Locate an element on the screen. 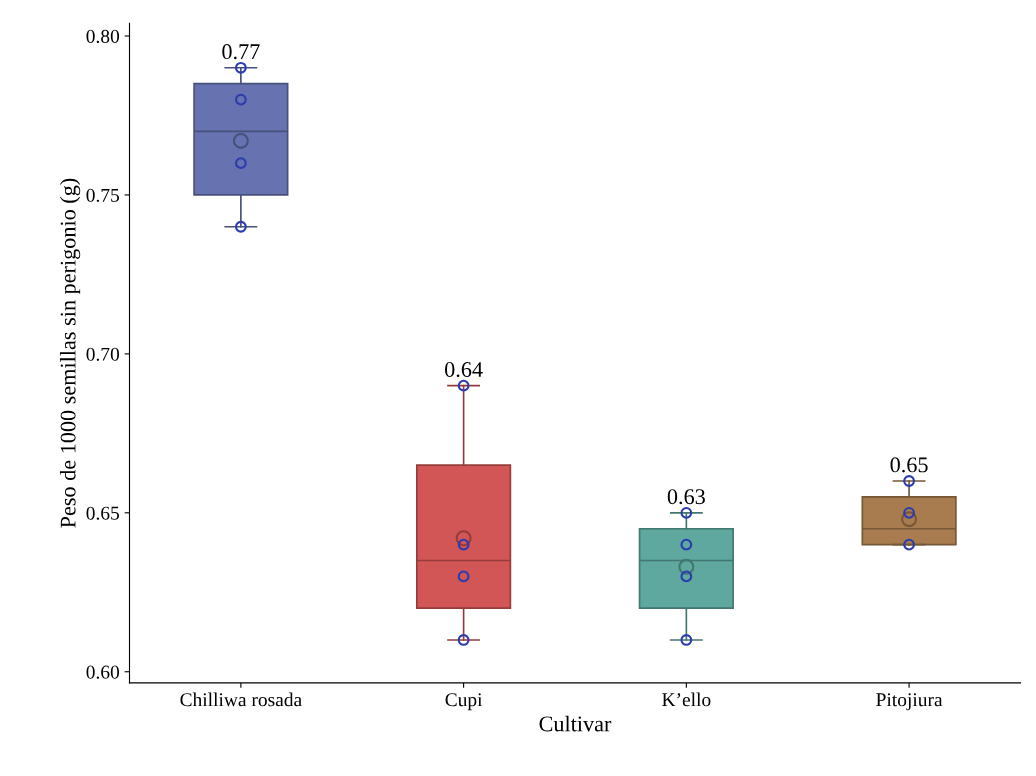  y-tick-label: 0.65 is located at coordinates (103, 513).